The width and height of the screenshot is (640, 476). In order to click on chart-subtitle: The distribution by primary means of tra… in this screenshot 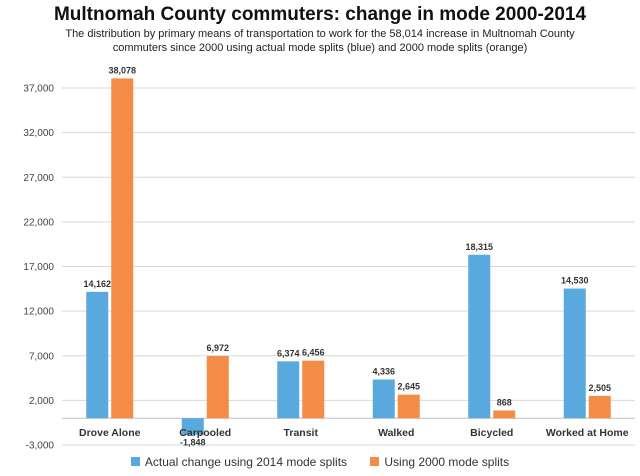, I will do `click(320, 41)`.